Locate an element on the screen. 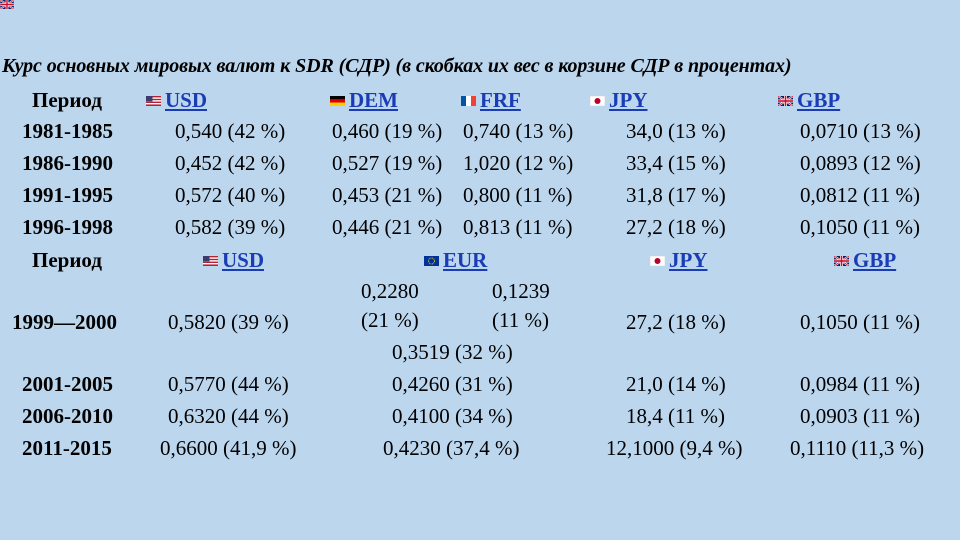  eu-flag-icon is located at coordinates (431, 261).